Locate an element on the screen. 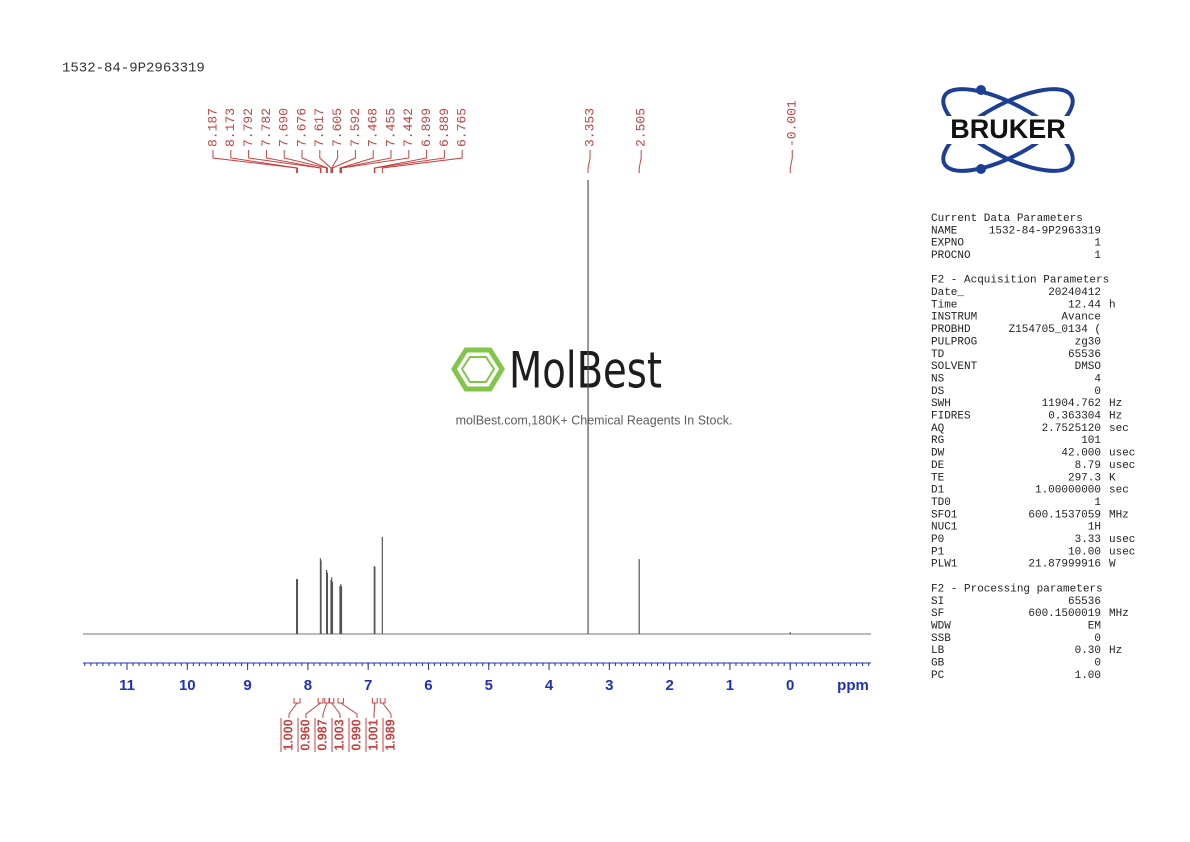 Image resolution: width=1190 pixels, height=842 pixels. param-name: EXPNO is located at coordinates (947, 244).